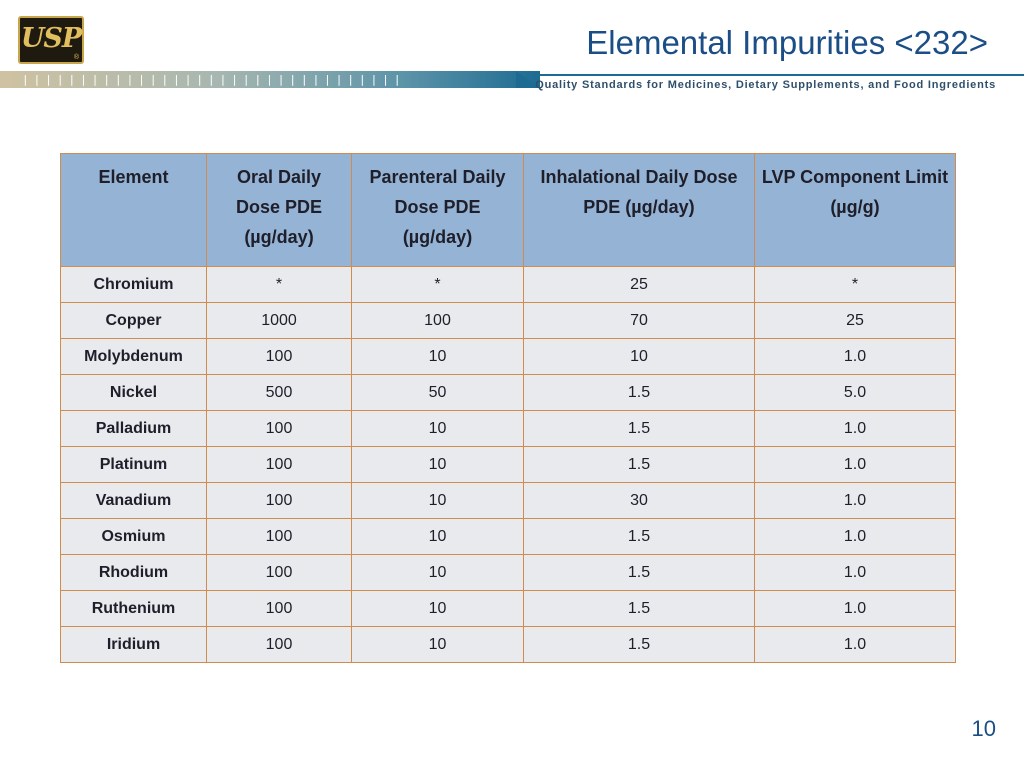 The height and width of the screenshot is (768, 1024). Describe the element at coordinates (133, 644) in the screenshot. I see `cell-element: Iridium` at that location.